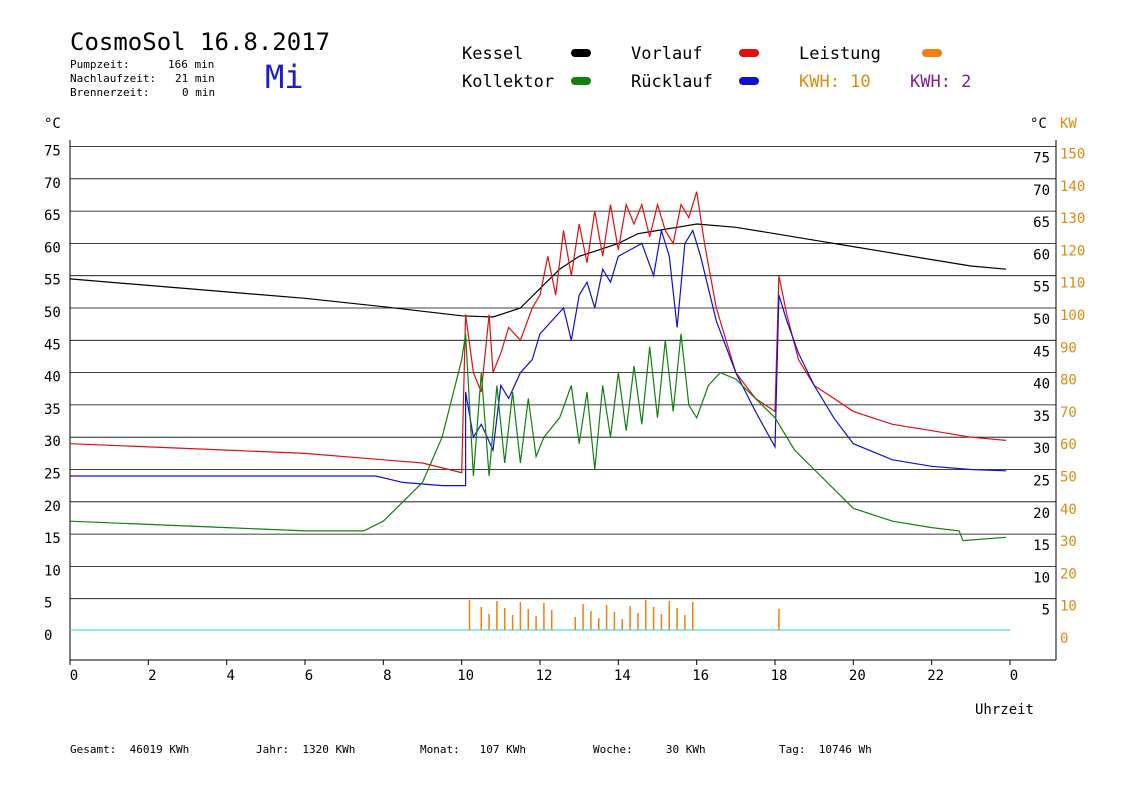  Describe the element at coordinates (52, 507) in the screenshot. I see `y-tick-left: 20` at that location.